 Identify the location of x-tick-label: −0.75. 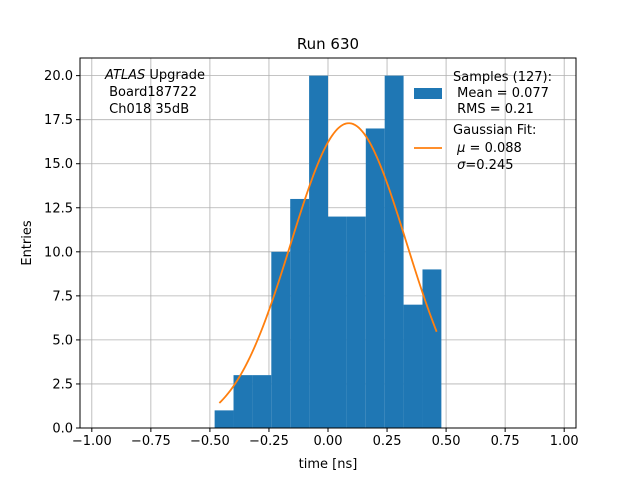
(151, 441).